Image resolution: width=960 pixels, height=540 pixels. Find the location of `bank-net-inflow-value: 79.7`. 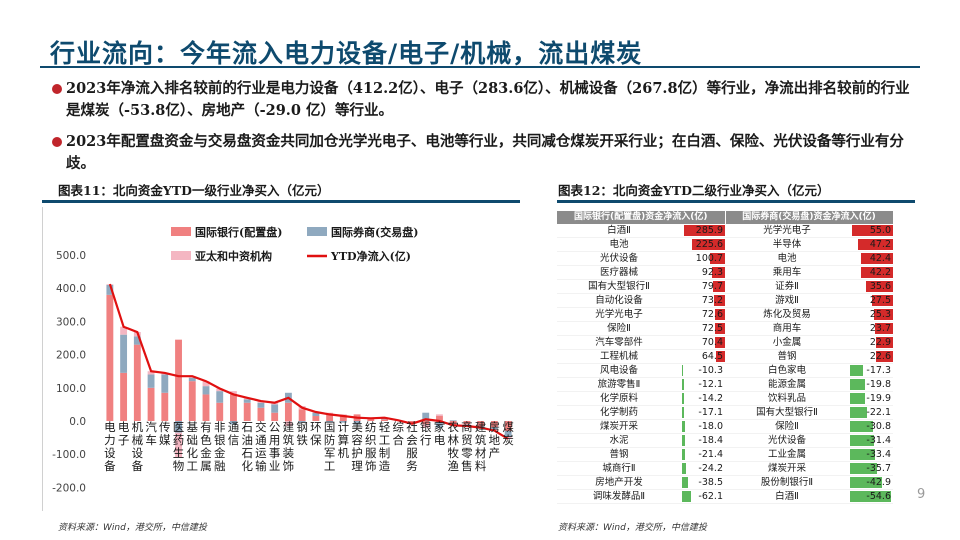

bank-net-inflow-value: 79.7 is located at coordinates (703, 286).